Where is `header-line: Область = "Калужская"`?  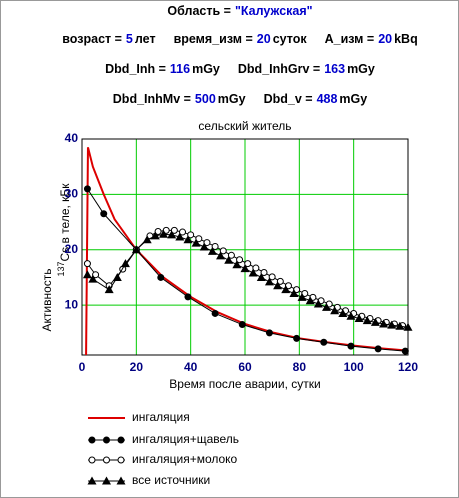 header-line: Область = "Калужская" is located at coordinates (239, 11).